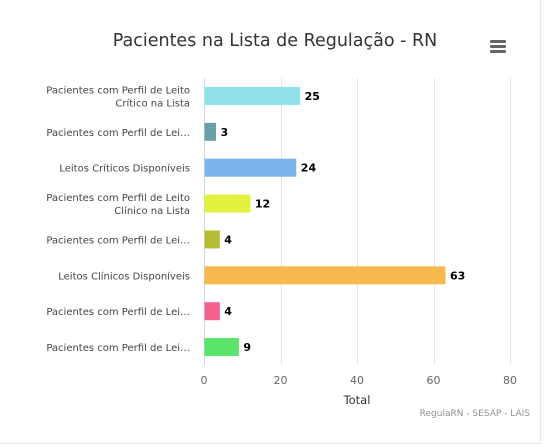 Image resolution: width=544 pixels, height=447 pixels. Describe the element at coordinates (247, 347) in the screenshot. I see `data-label-7: 9` at that location.